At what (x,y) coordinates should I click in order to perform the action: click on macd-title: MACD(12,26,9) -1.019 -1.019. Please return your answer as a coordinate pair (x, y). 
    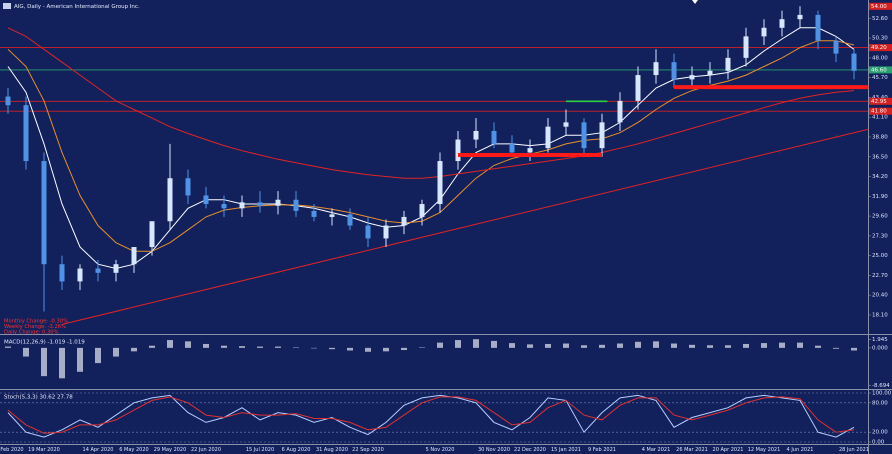
    Looking at the image, I should click on (44, 343).